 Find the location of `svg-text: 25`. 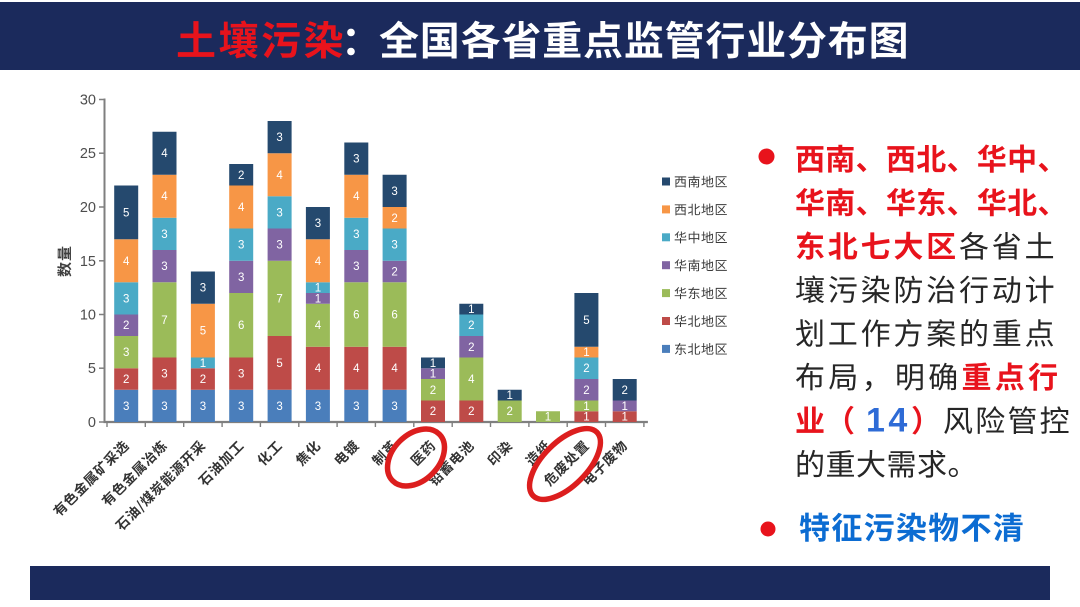

svg-text: 25 is located at coordinates (88, 154).